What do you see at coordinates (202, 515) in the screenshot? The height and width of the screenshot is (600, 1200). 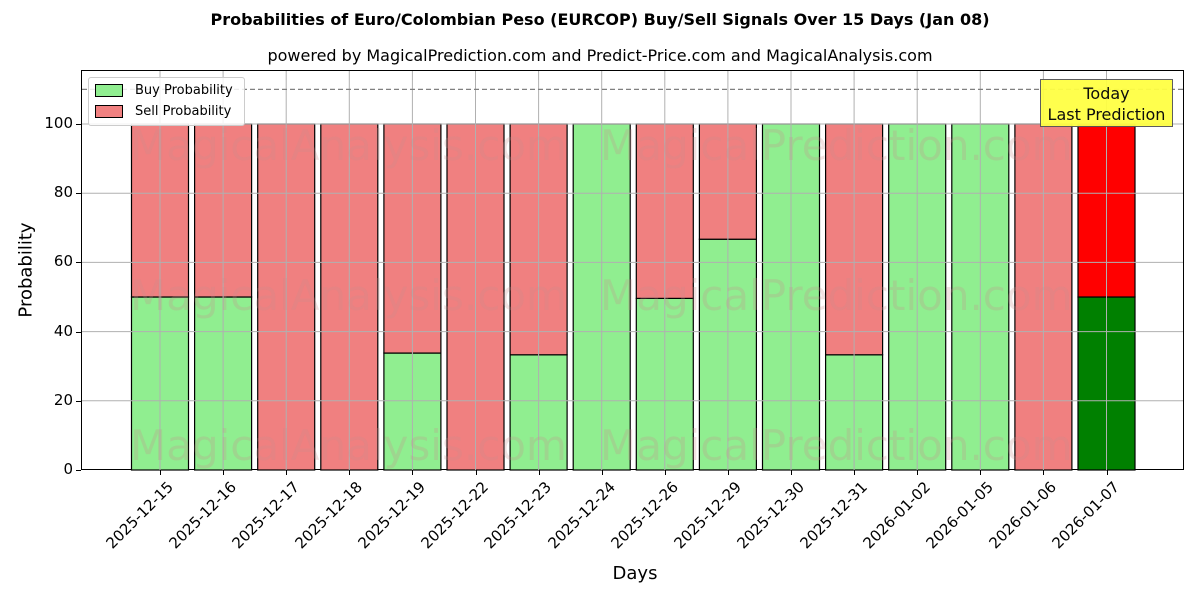 I see `x-tick-label: 2025-12-16` at bounding box center [202, 515].